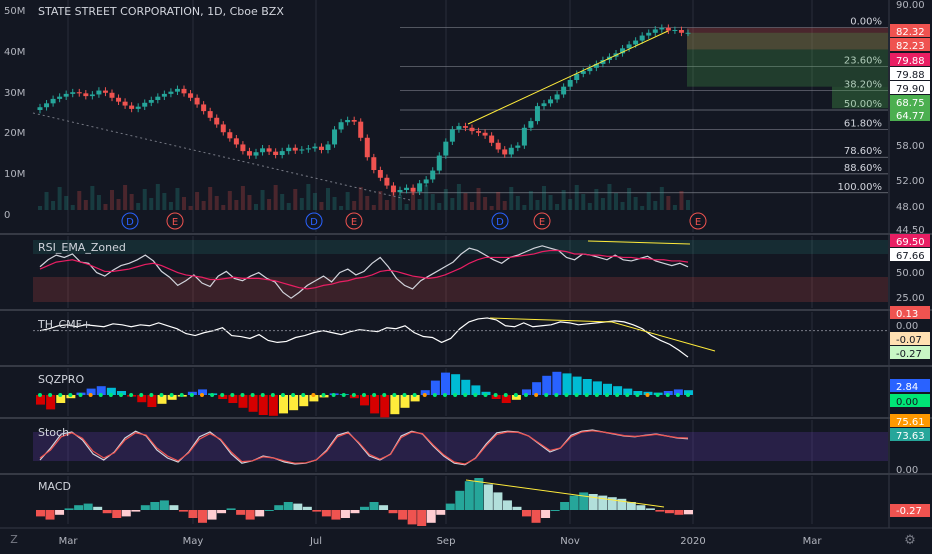 This screenshot has height=554, width=932. I want to click on stoch-axis-label: 73.63, so click(910, 436).